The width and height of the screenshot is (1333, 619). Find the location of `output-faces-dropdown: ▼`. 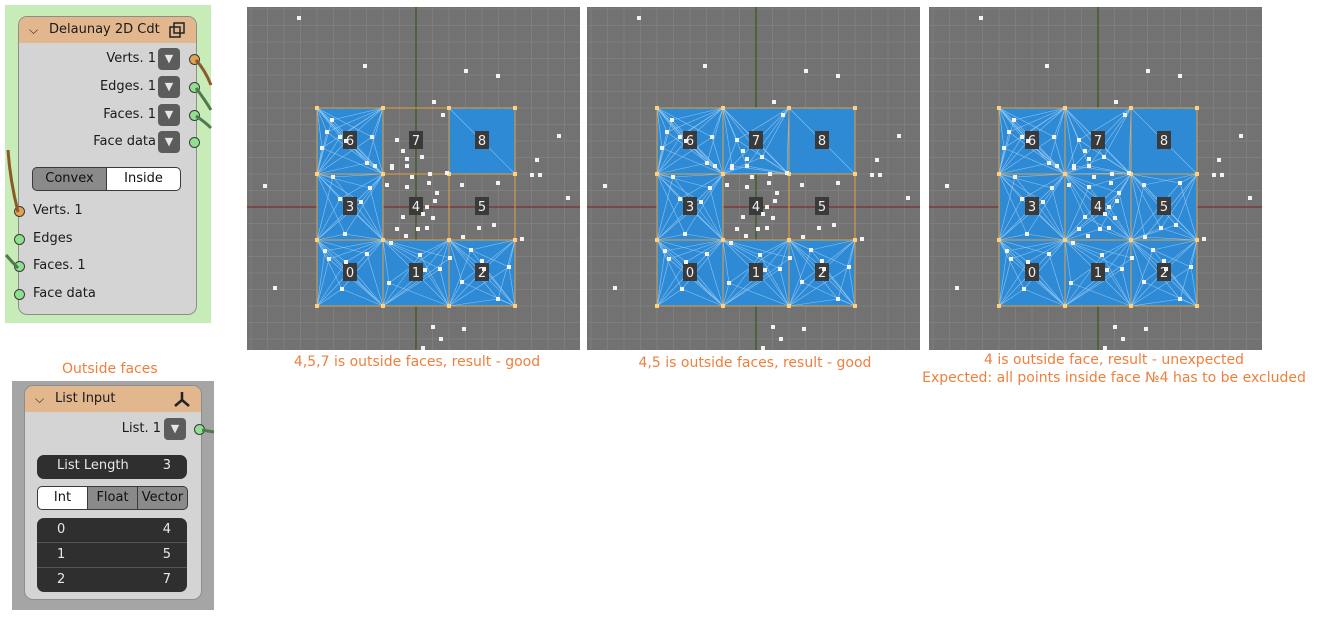

output-faces-dropdown: ▼ is located at coordinates (169, 115).